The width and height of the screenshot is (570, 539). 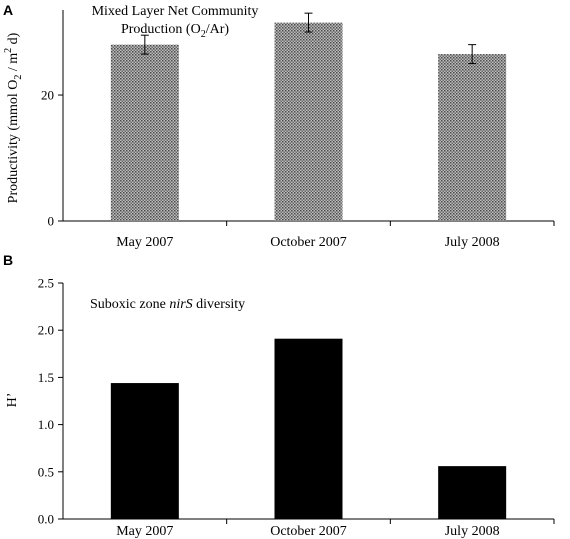 I want to click on panel-b-y-tick-label: 0.5, so click(x=46, y=471).